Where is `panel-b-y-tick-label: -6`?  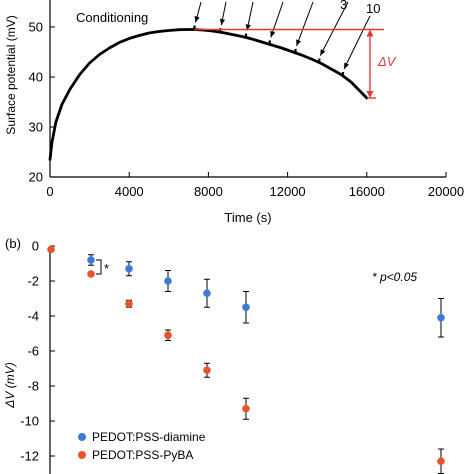
panel-b-y-tick-label: -6 is located at coordinates (33, 351).